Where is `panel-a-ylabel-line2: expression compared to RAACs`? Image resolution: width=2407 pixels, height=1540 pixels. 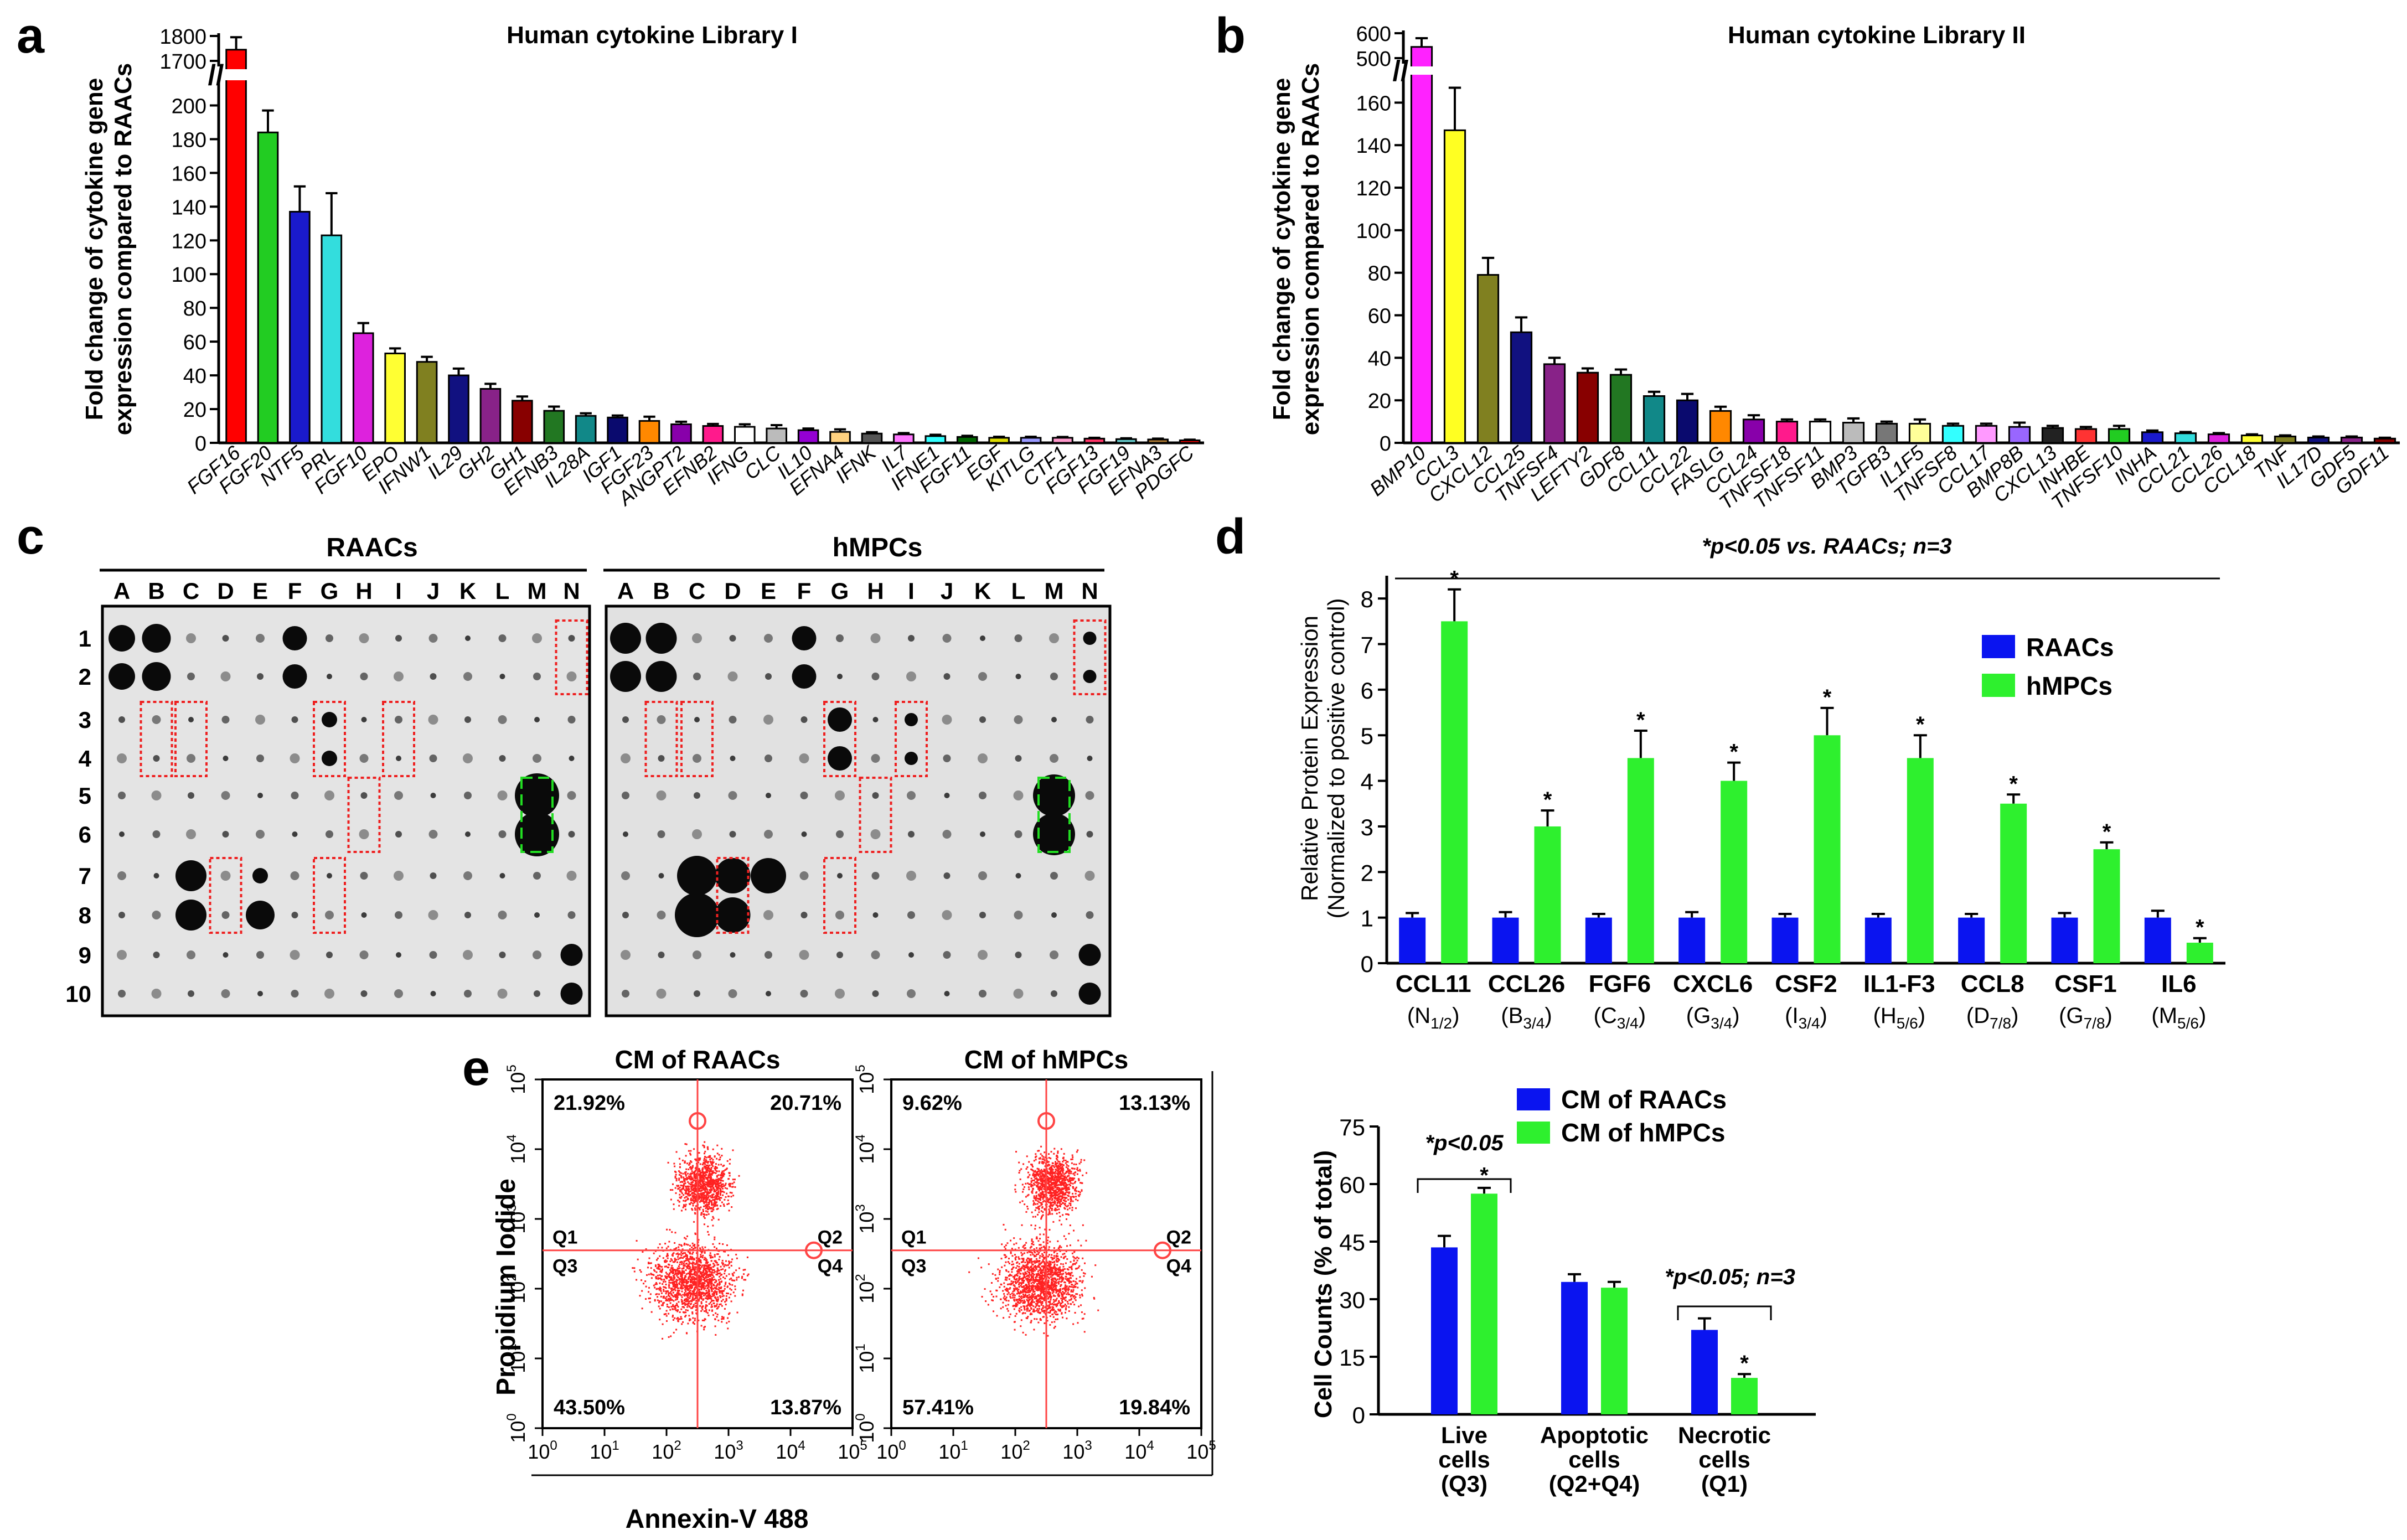
panel-a-ylabel-line2: expression compared to RAACs is located at coordinates (123, 249).